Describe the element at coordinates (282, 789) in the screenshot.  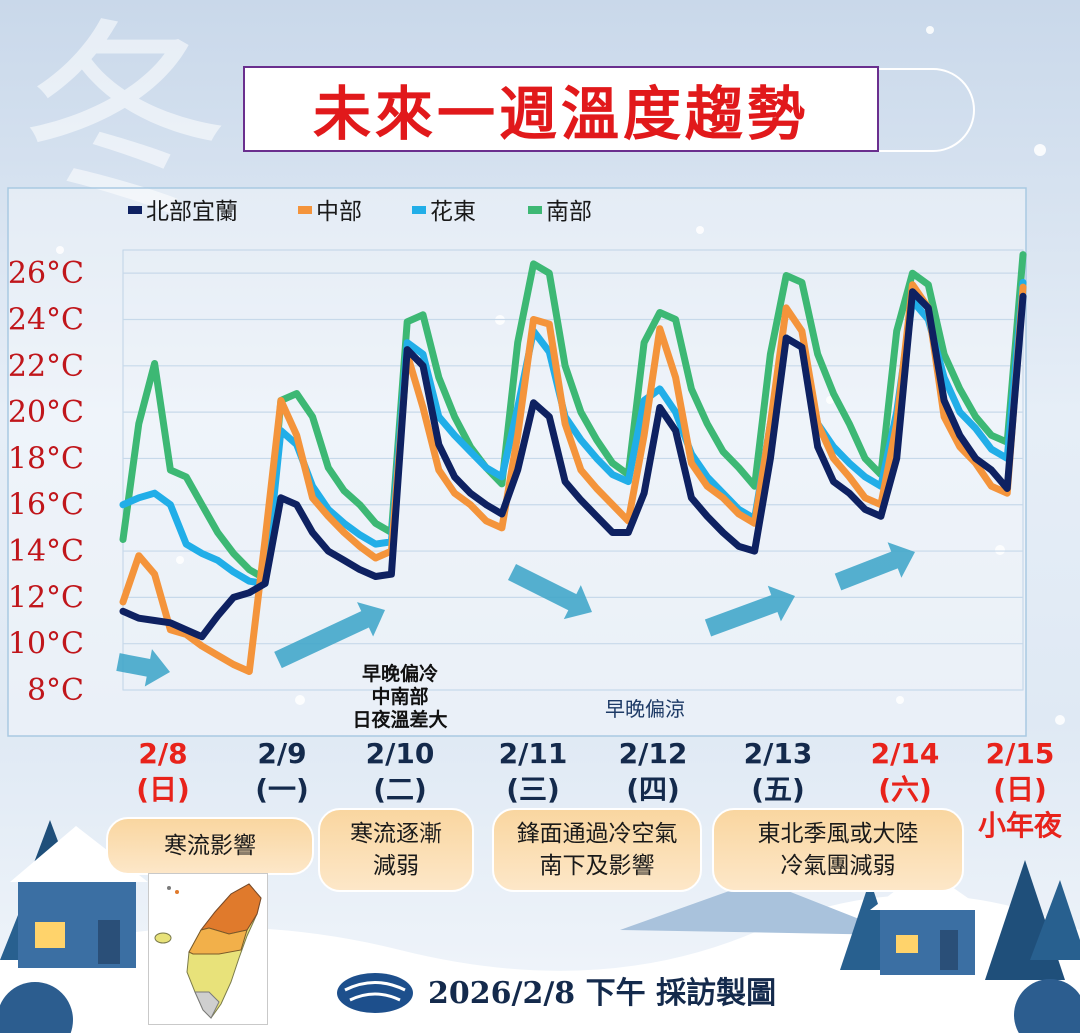
I see `day-weekday: (一)` at that location.